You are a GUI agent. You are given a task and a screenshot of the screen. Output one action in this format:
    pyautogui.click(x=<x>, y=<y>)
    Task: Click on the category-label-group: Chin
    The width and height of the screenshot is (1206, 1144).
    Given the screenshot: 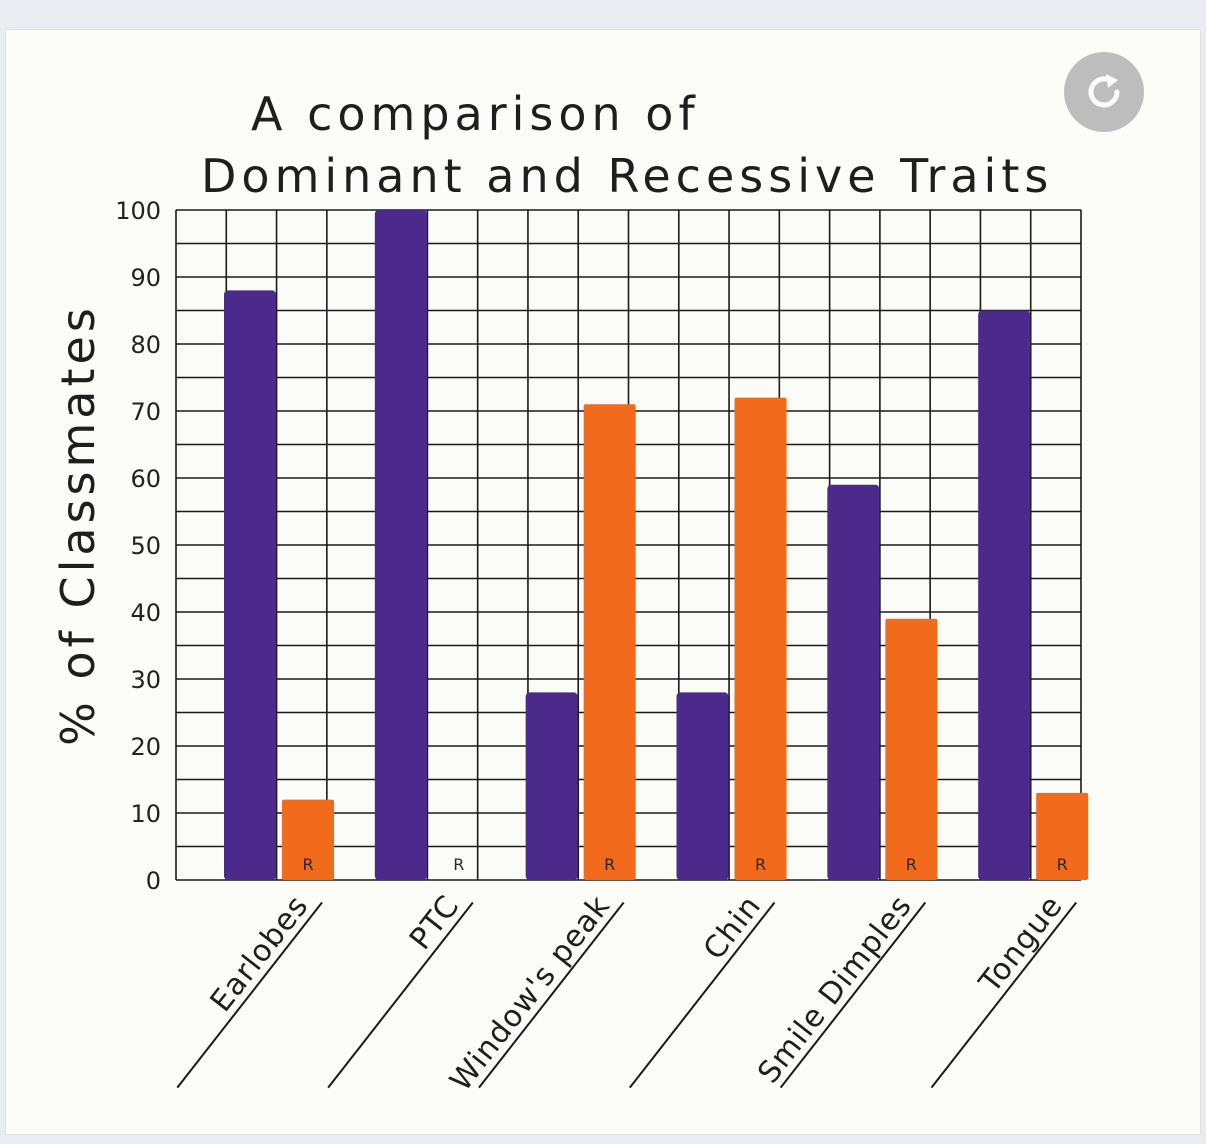 What is the action you would take?
    pyautogui.click(x=702, y=989)
    